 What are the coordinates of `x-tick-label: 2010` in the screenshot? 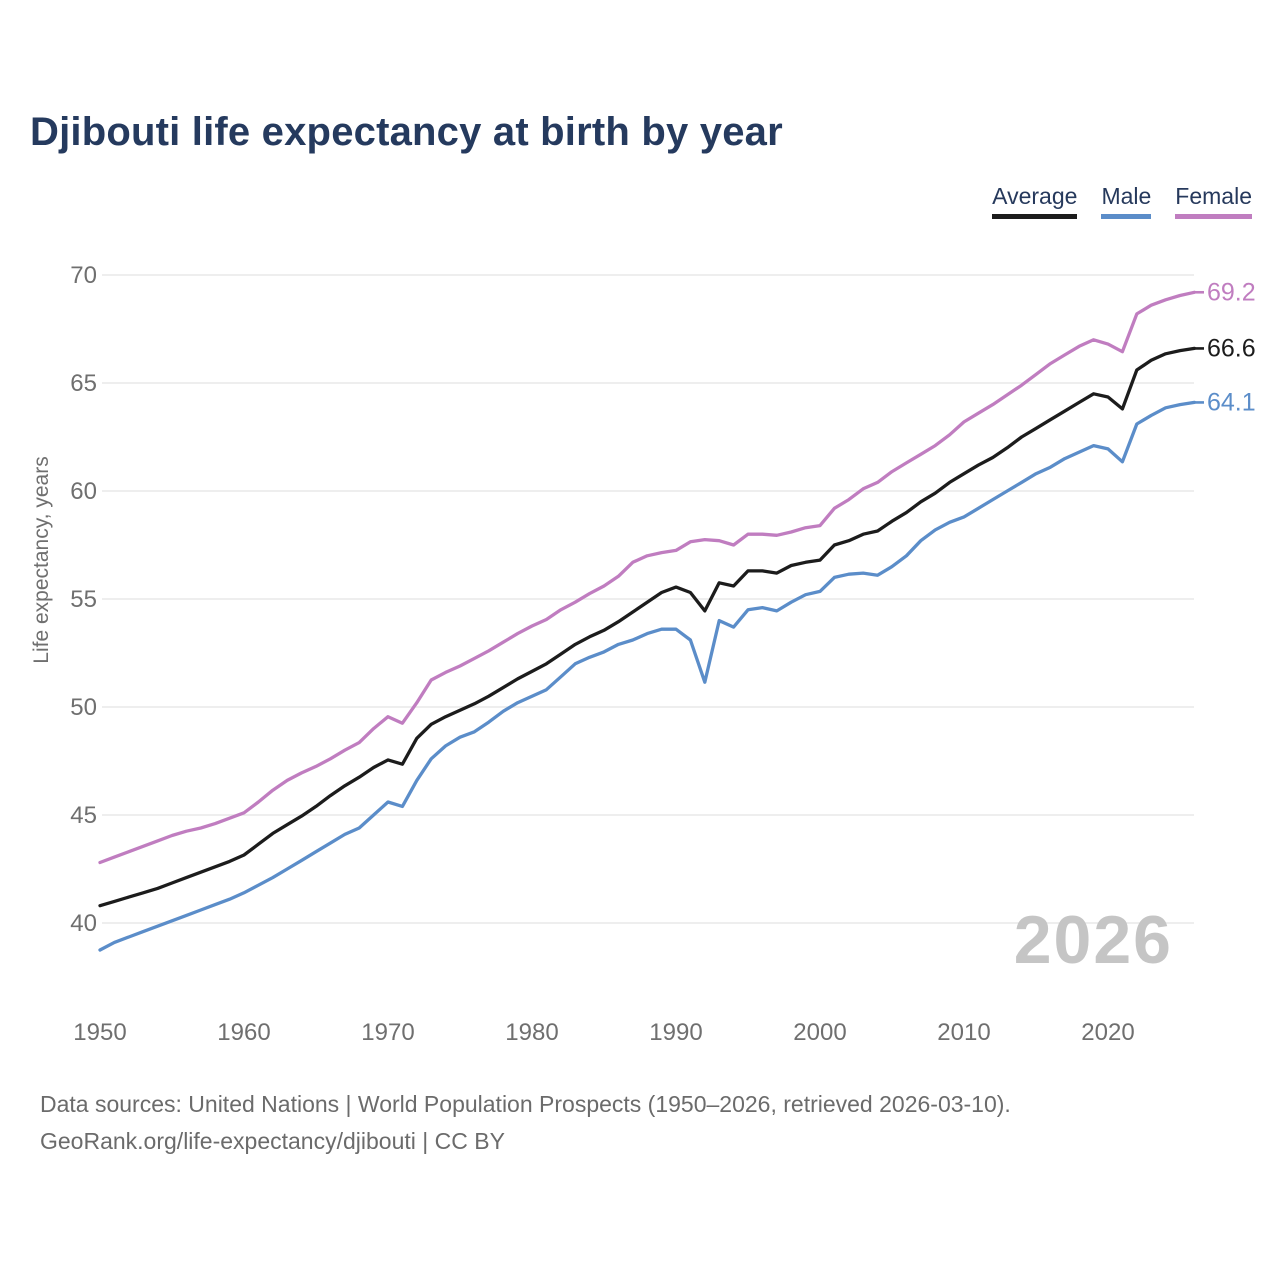 It's located at (963, 1032).